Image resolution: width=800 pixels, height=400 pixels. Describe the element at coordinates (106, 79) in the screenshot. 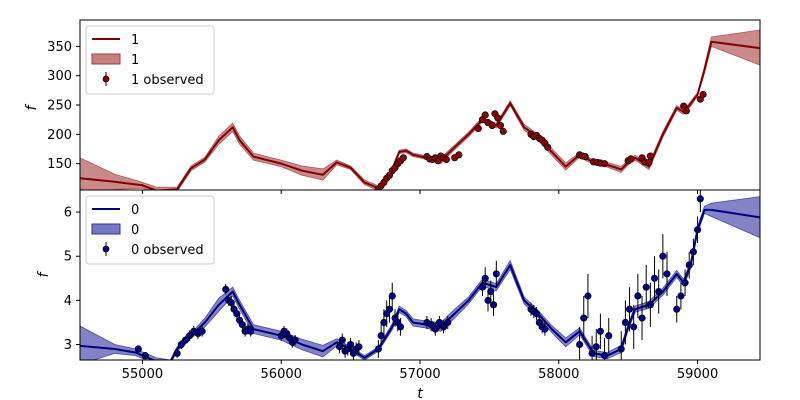

I see `top-legend-marker-swatch` at that location.